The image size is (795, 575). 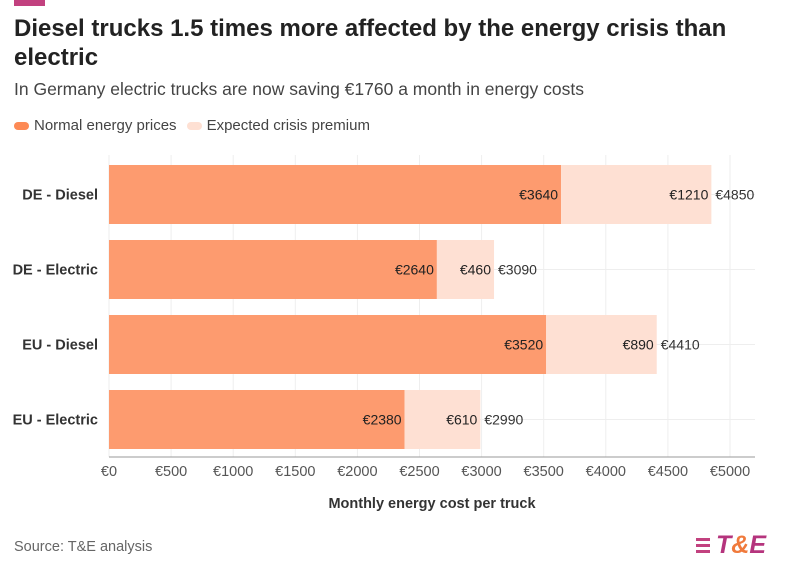 I want to click on legend-label: Expected crisis premium, so click(x=288, y=125).